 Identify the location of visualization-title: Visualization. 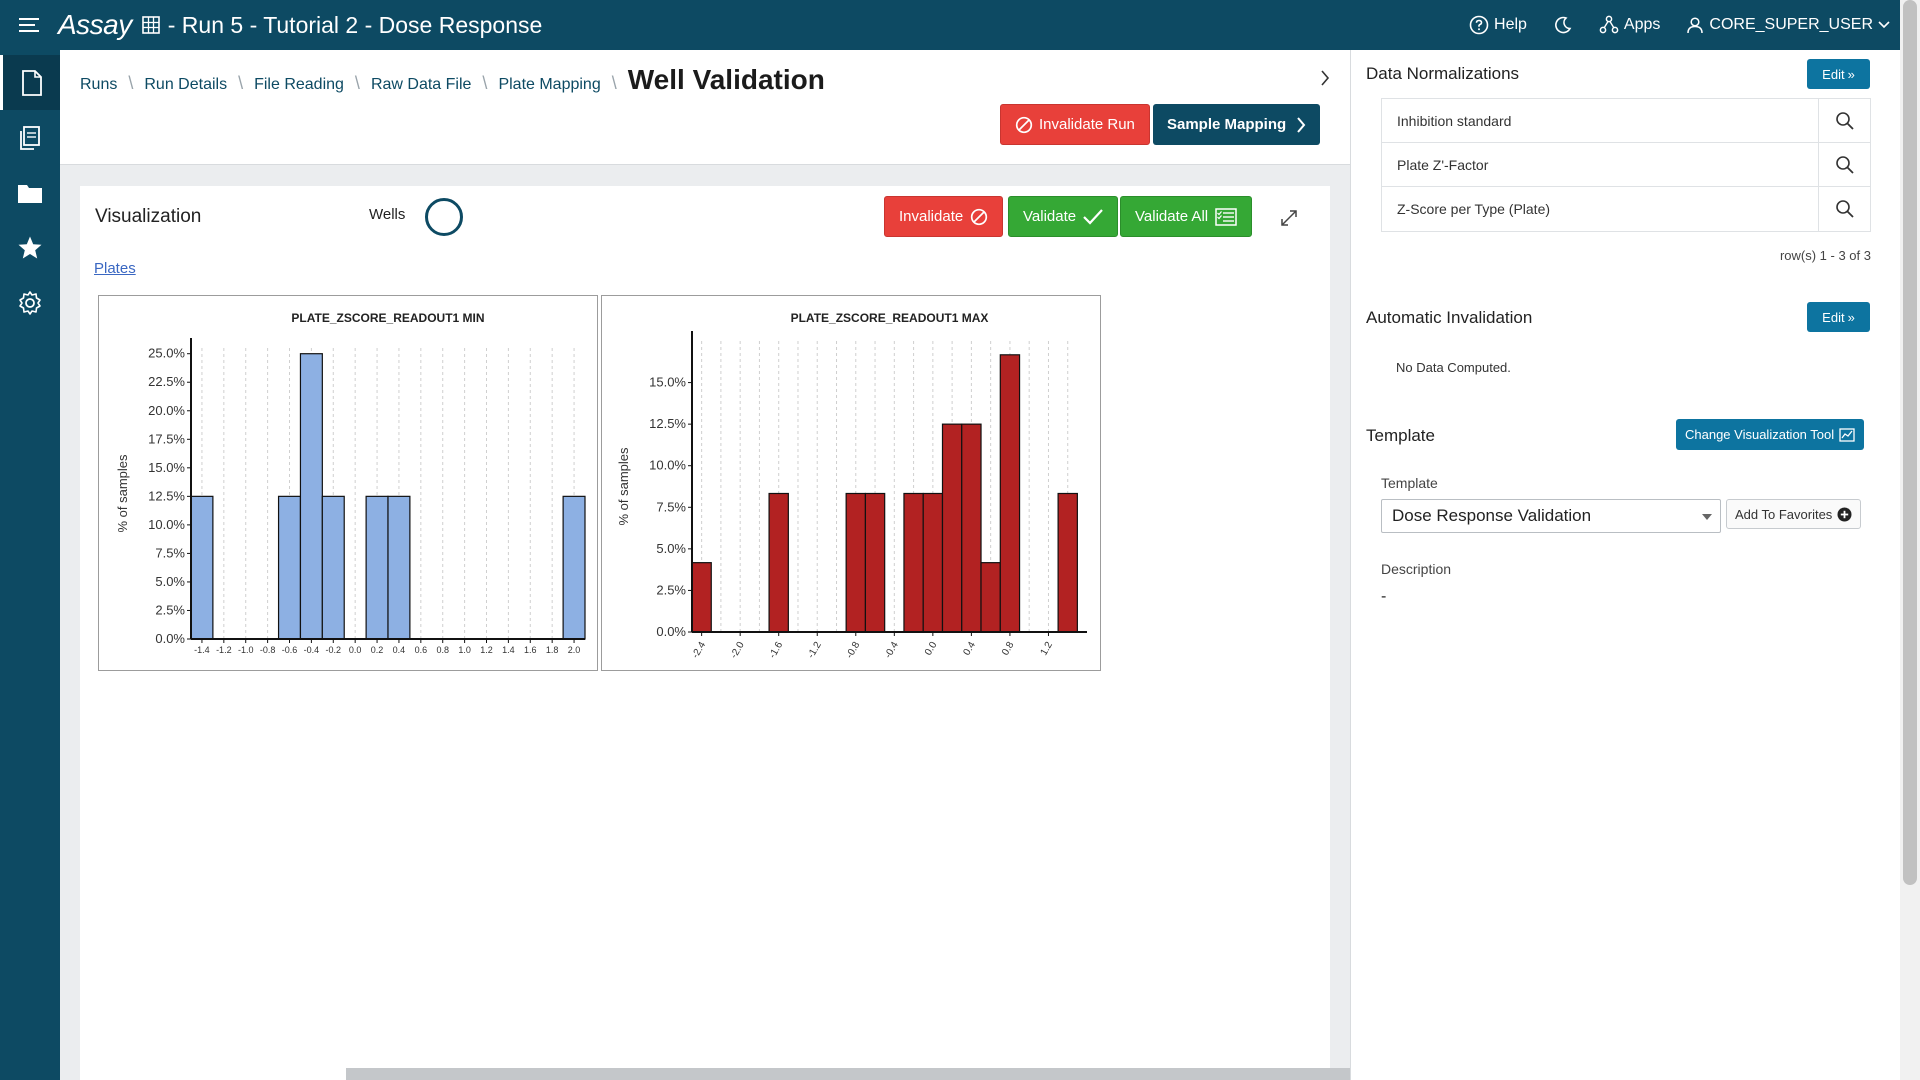
(148, 216).